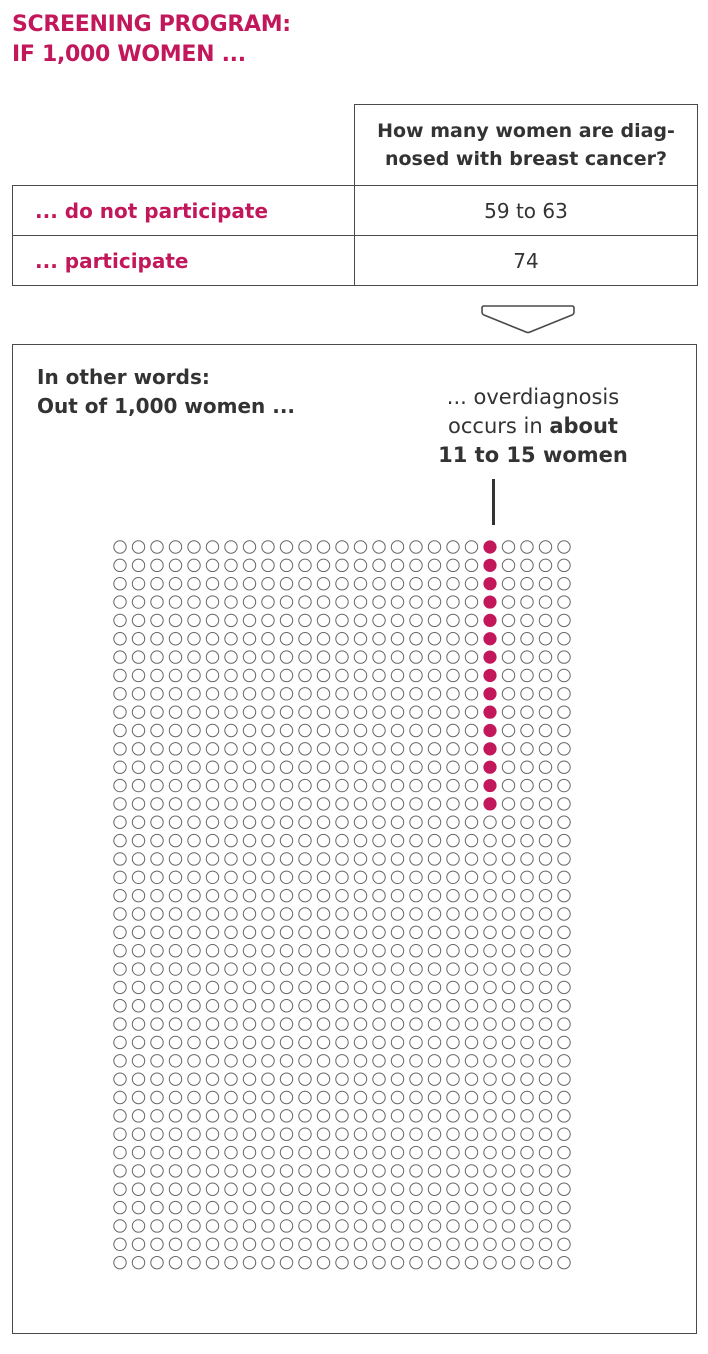  What do you see at coordinates (151, 24) in the screenshot?
I see `page-title-line-1: SCREENING PROGRAM:` at bounding box center [151, 24].